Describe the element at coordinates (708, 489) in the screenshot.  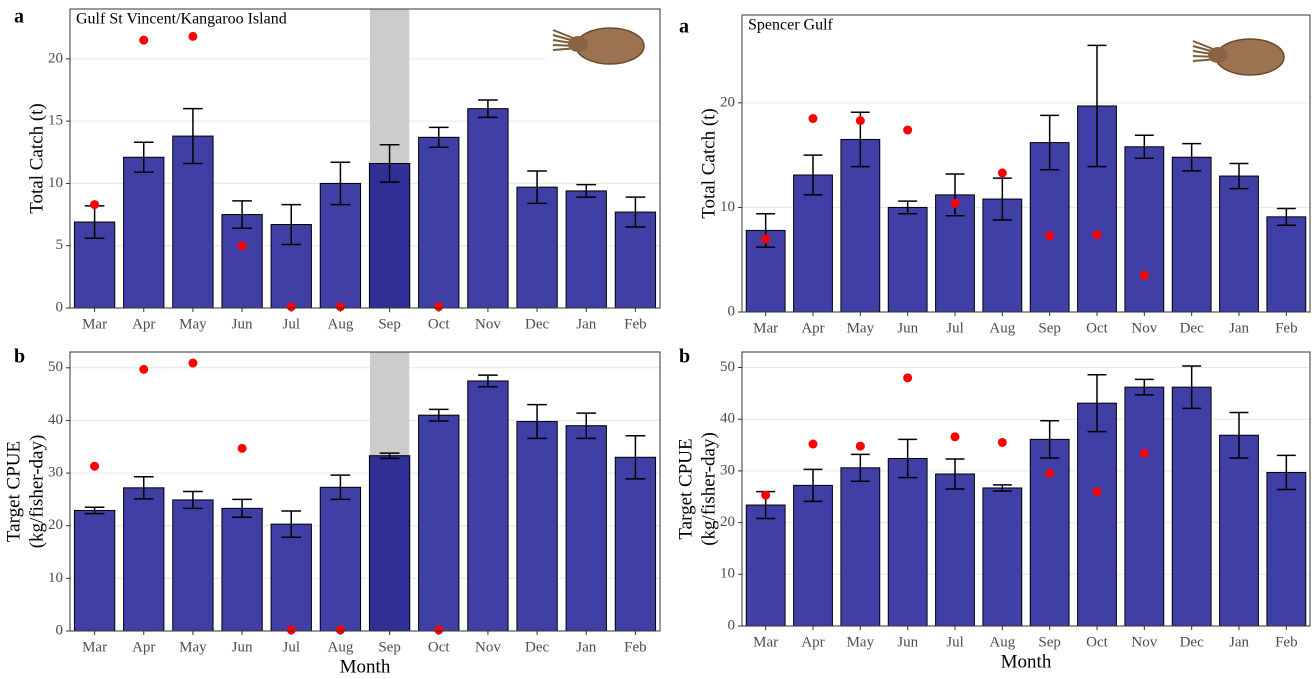
I see `y-axis-label: (kg/fisher-day)` at that location.